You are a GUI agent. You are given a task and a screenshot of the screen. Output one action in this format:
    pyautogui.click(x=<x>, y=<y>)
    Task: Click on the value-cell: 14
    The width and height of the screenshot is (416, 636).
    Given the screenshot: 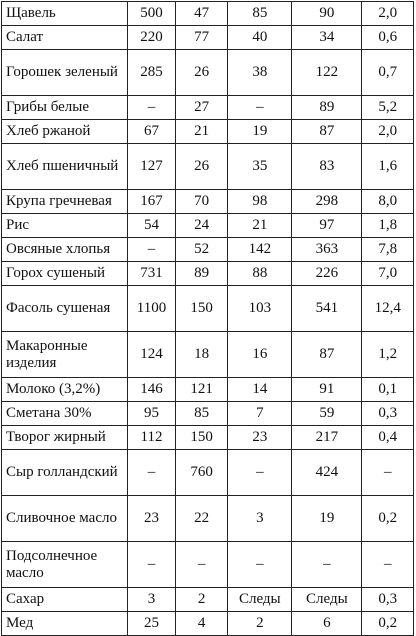 What is the action you would take?
    pyautogui.click(x=260, y=389)
    